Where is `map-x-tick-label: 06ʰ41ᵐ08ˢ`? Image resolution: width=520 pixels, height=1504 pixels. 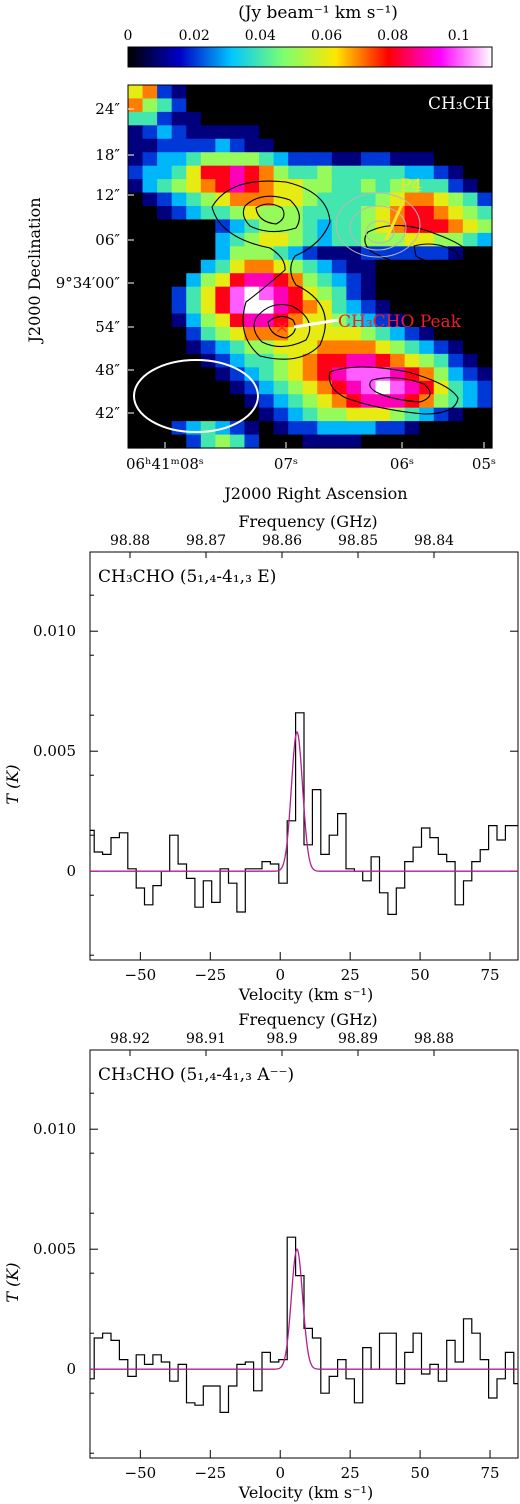
map-x-tick-label: 06ʰ41ᵐ08ˢ is located at coordinates (165, 464).